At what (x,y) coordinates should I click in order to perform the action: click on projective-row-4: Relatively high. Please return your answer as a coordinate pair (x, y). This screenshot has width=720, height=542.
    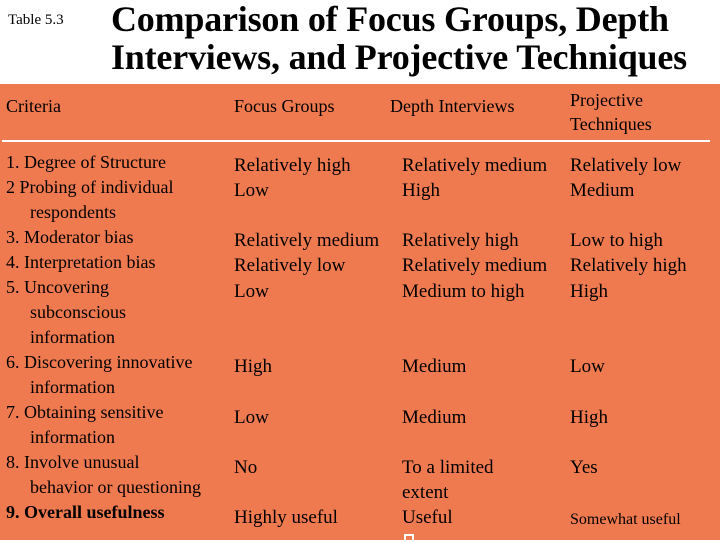
    Looking at the image, I should click on (628, 265).